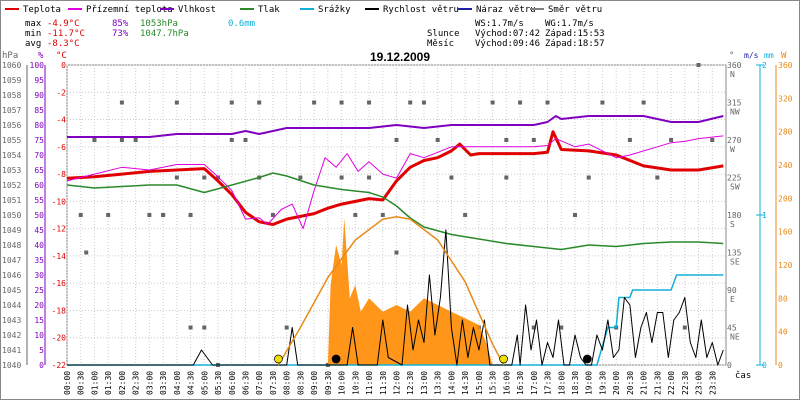  I want to click on x-tick-label: 17:30, so click(548, 383).